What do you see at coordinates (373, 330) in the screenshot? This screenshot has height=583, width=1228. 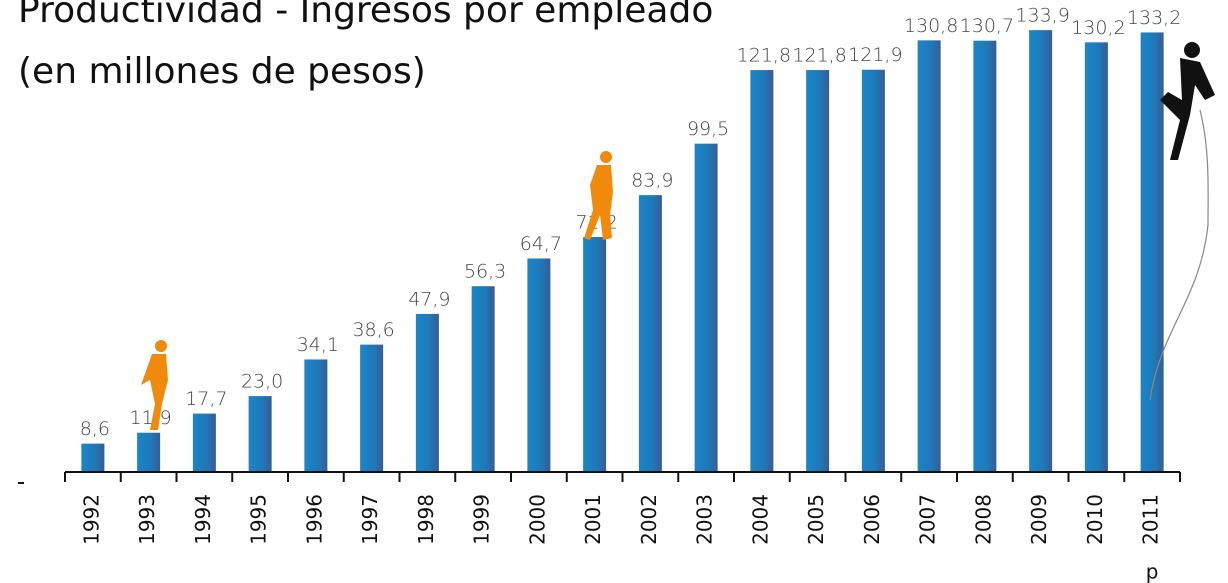 I see `value-label: 38,6` at bounding box center [373, 330].